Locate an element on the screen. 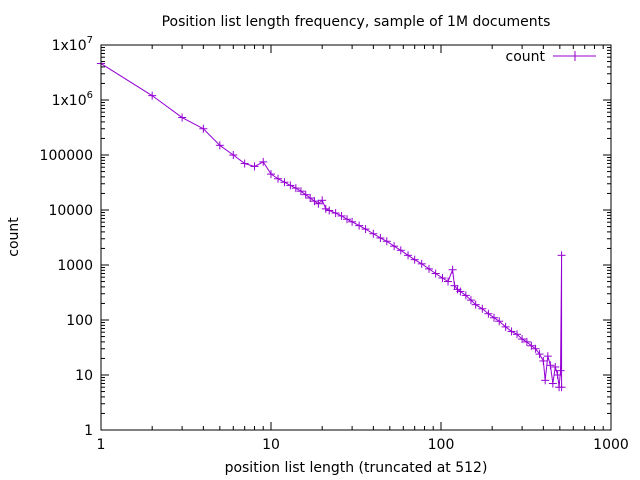  y-tick-label: 1 is located at coordinates (88, 431).